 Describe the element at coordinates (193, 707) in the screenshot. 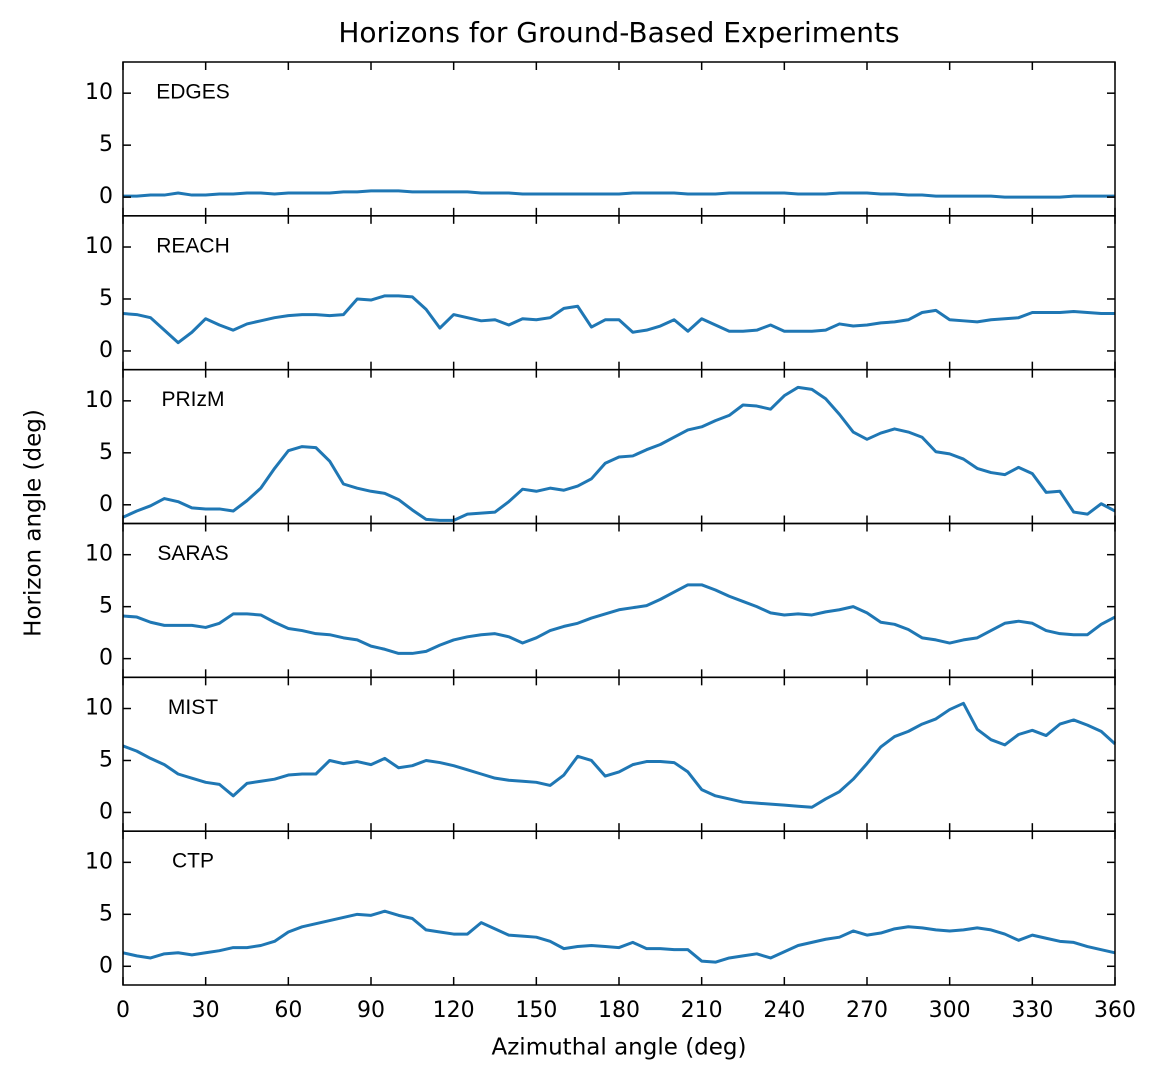

I see `panel-label: MIST` at that location.